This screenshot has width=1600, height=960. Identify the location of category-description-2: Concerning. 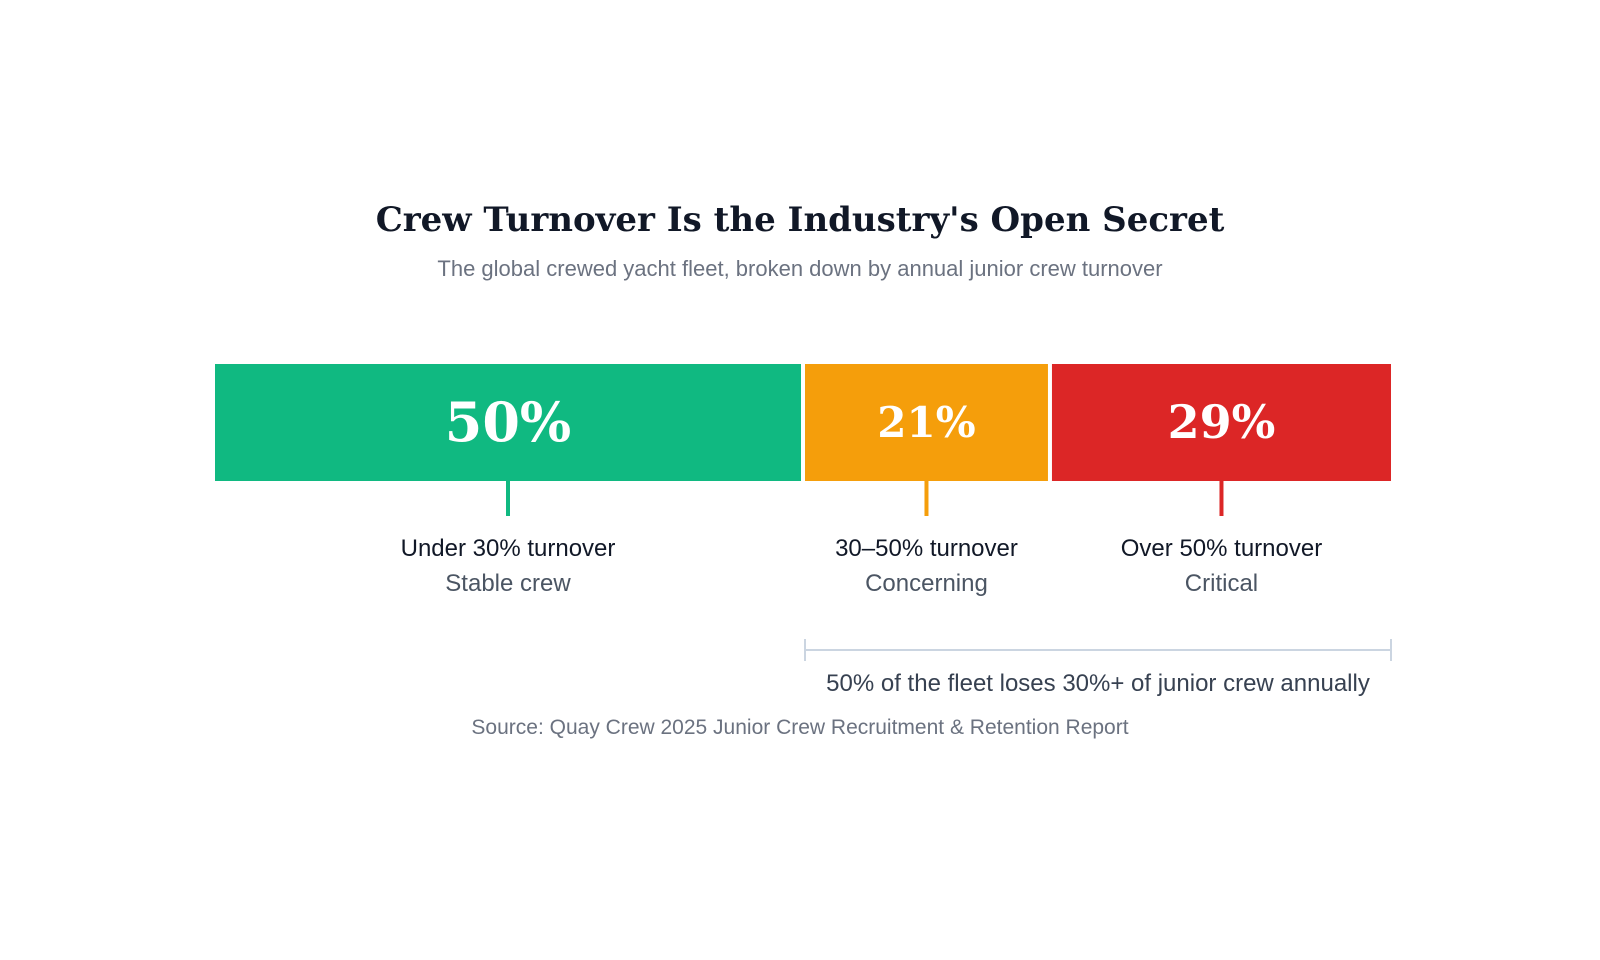
(926, 583).